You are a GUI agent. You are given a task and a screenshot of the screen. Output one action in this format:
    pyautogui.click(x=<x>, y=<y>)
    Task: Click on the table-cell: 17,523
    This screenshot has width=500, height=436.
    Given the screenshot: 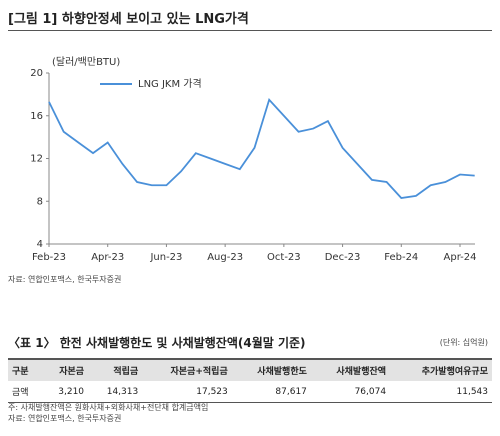 What is the action you would take?
    pyautogui.click(x=187, y=392)
    